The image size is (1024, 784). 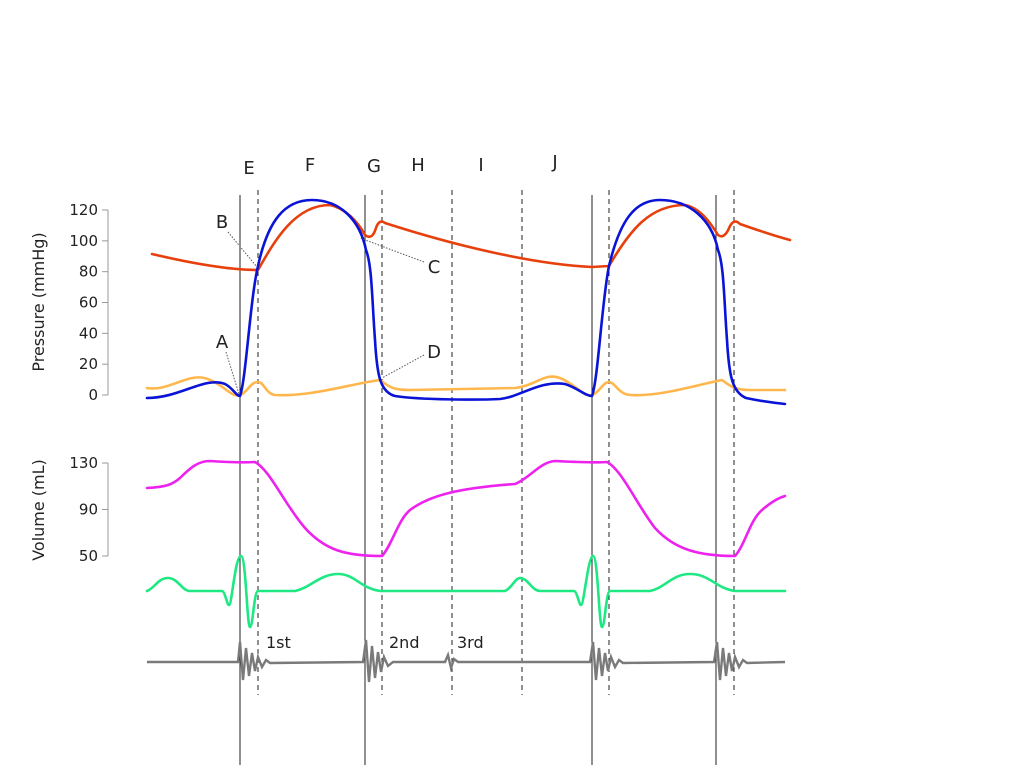 I want to click on pressure-axis-title: Pressure (mmHg), so click(x=38, y=301).